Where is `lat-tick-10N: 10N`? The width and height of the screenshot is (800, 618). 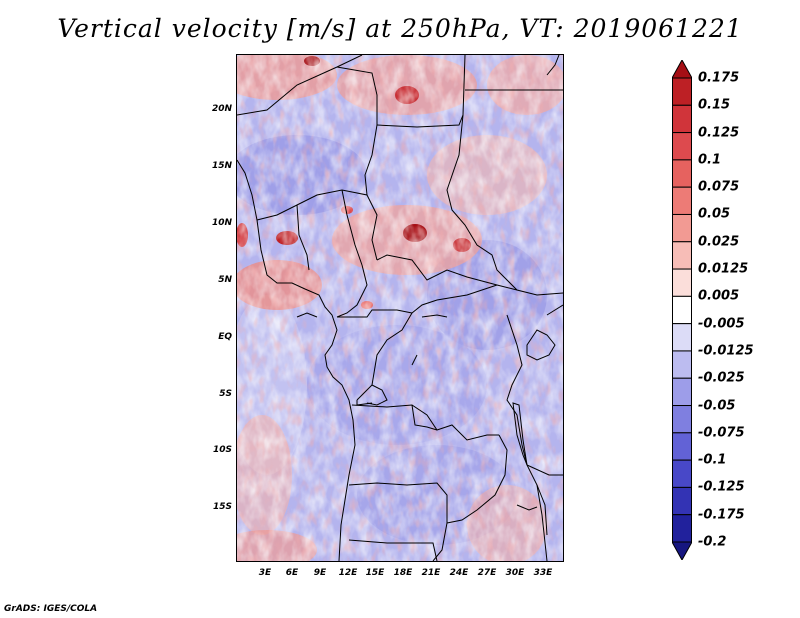 lat-tick-10N: 10N is located at coordinates (221, 223).